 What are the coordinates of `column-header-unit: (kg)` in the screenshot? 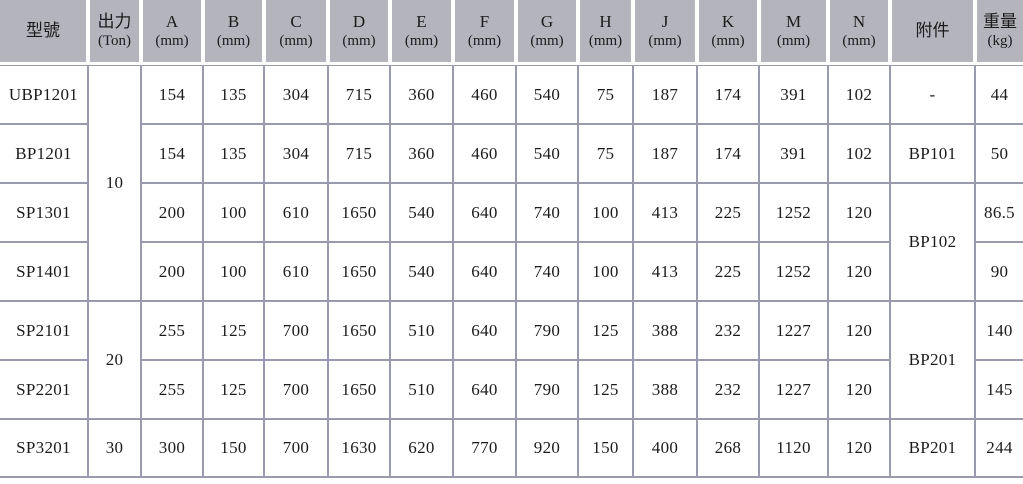 It's located at (1000, 41).